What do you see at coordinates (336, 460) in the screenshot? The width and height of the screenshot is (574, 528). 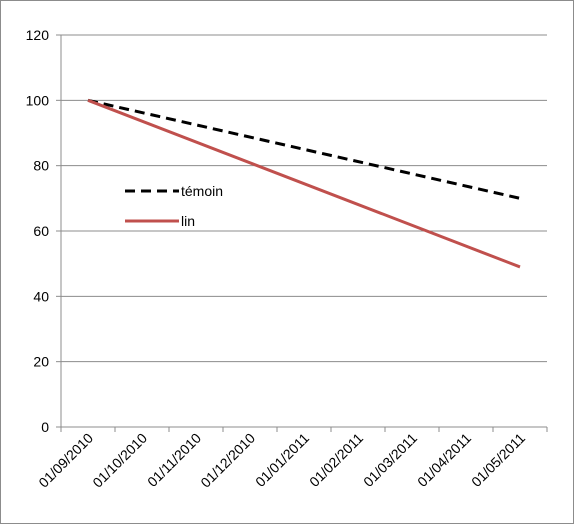 I see `x-tick-label: 01/02/2011` at bounding box center [336, 460].